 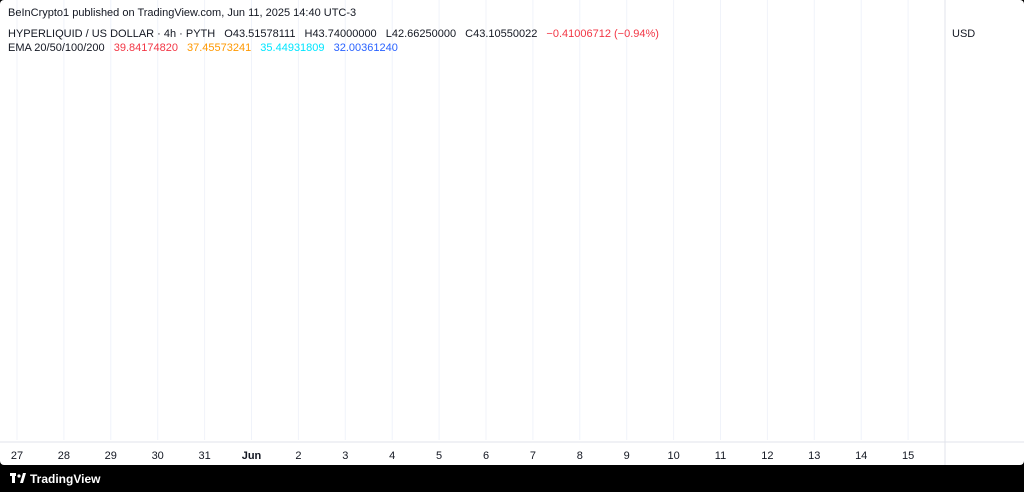 I want to click on time-tick-label: 8, so click(x=580, y=456).